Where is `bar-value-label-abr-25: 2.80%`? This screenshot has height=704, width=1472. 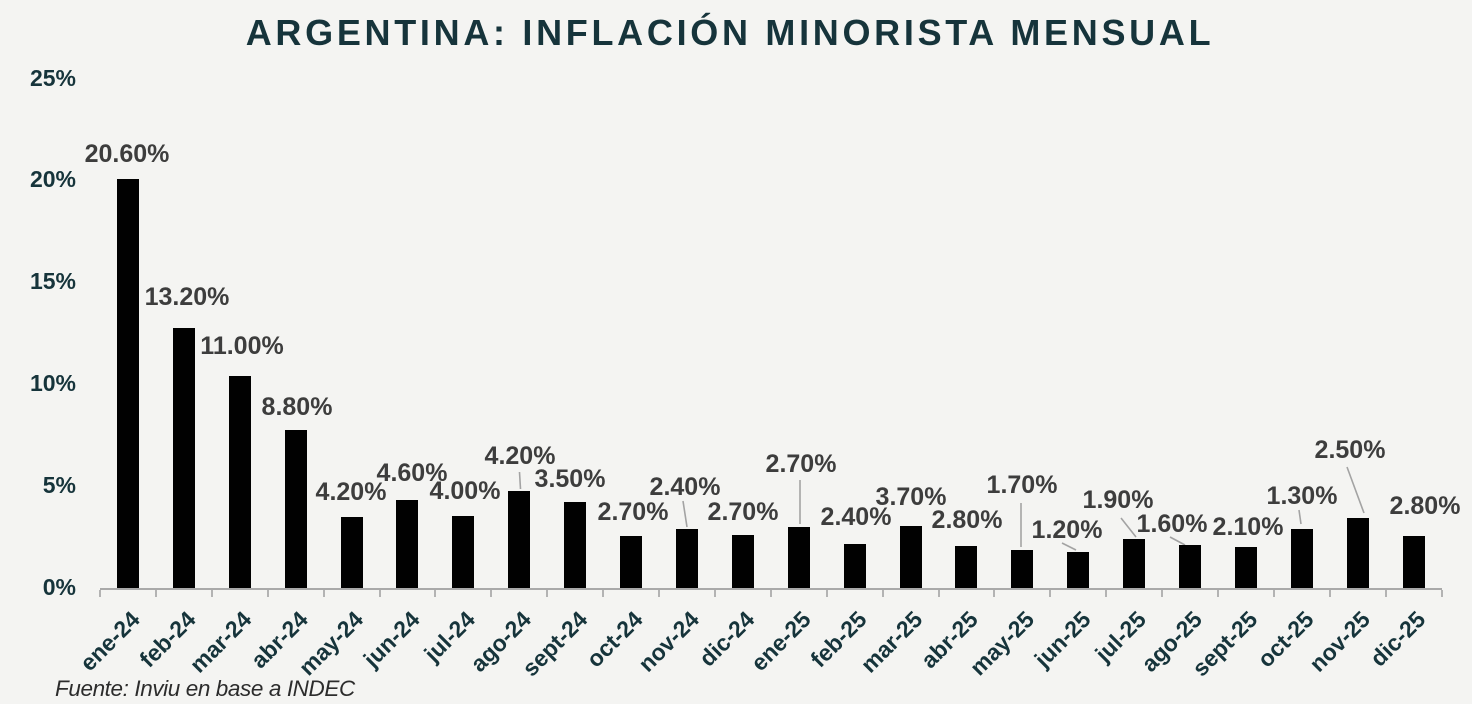 bar-value-label-abr-25: 2.80% is located at coordinates (967, 519).